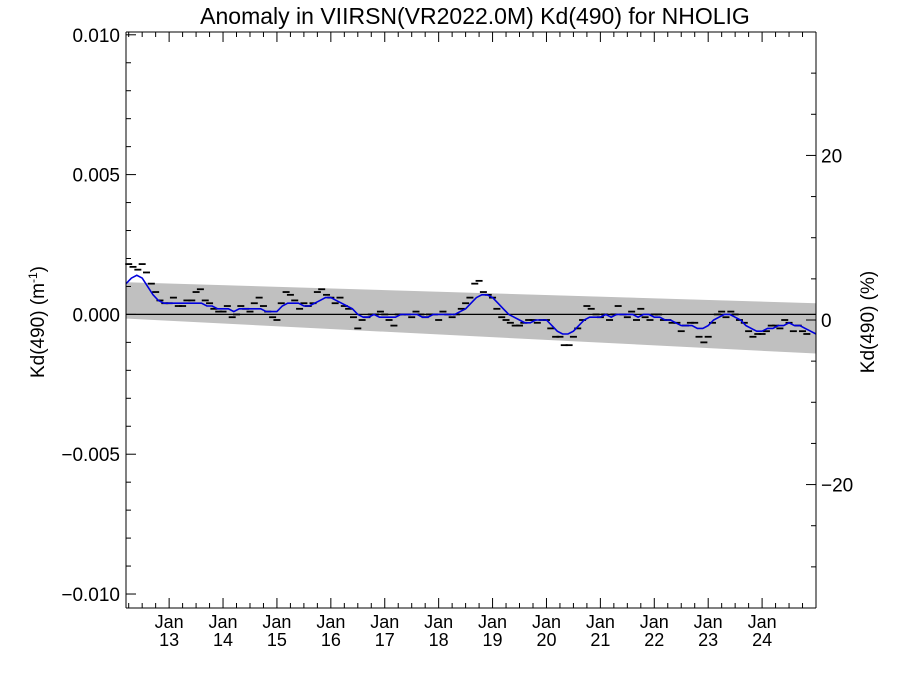 This screenshot has height=675, width=900. I want to click on y-axis-label-left: Kd(490) (m-1), so click(37, 322).